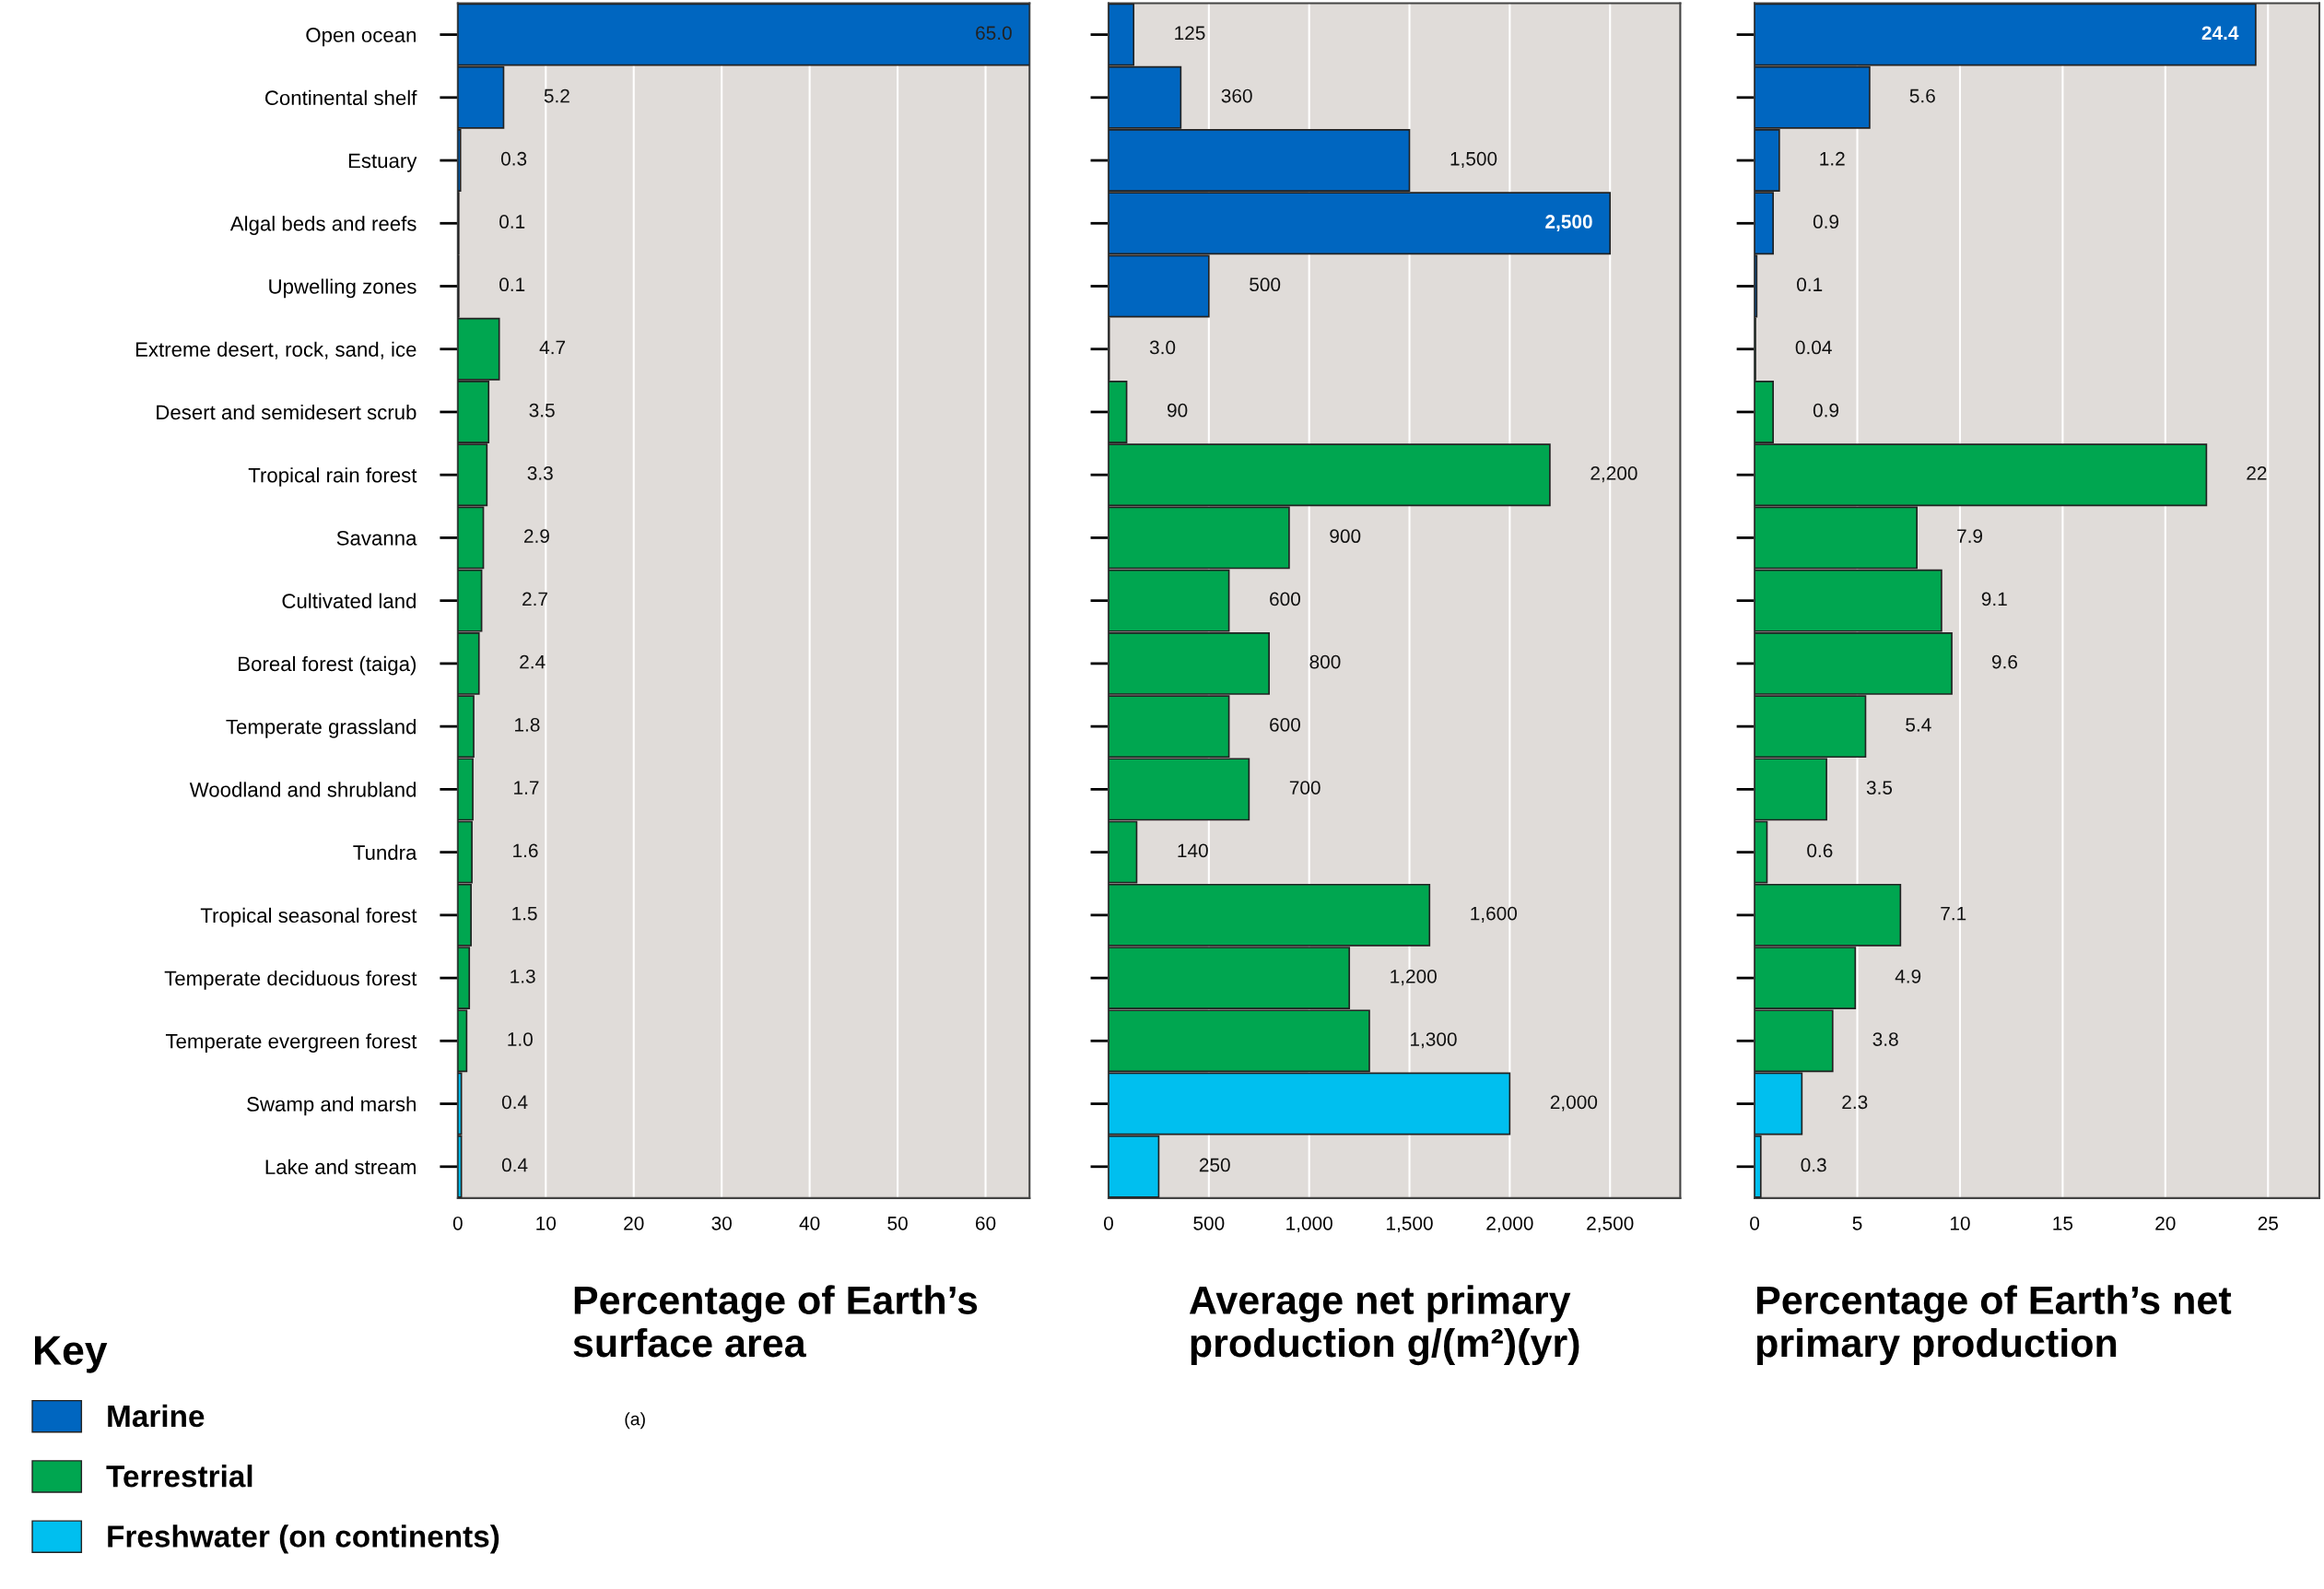  What do you see at coordinates (552, 348) in the screenshot?
I see `data-label: 4.7` at bounding box center [552, 348].